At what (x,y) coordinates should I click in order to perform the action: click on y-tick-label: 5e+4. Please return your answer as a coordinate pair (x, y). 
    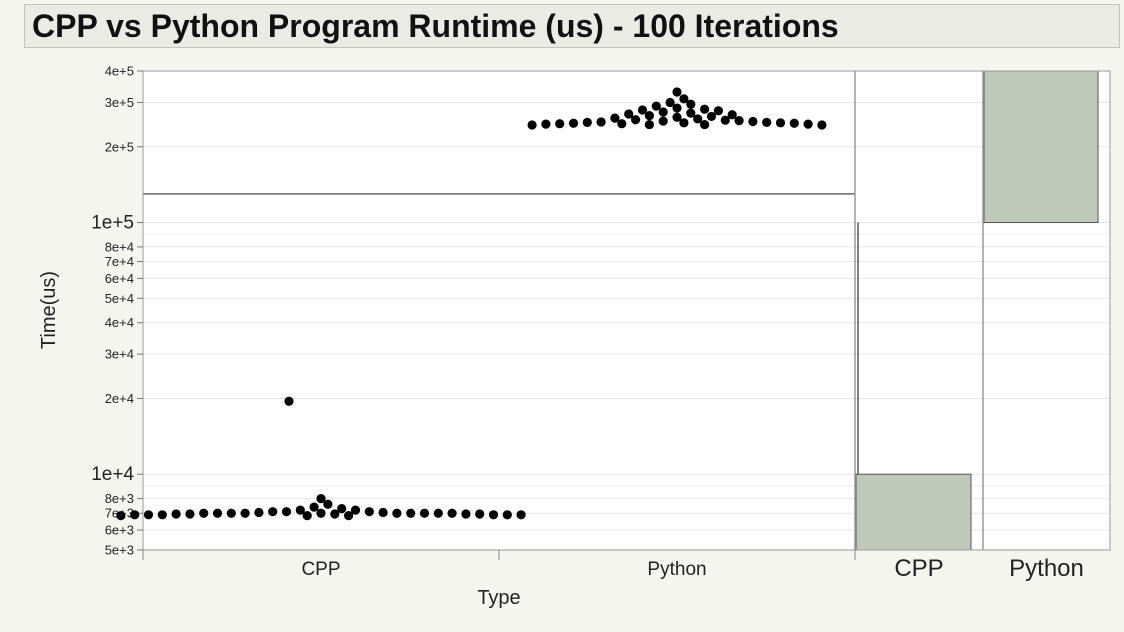
    Looking at the image, I should click on (119, 298).